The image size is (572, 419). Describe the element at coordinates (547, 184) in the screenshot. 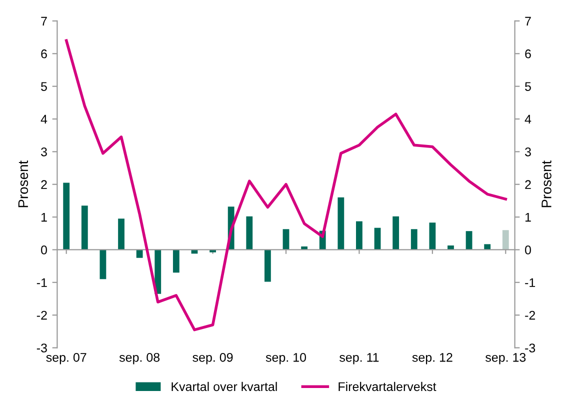

I see `y2-axis-title: Prosent` at that location.